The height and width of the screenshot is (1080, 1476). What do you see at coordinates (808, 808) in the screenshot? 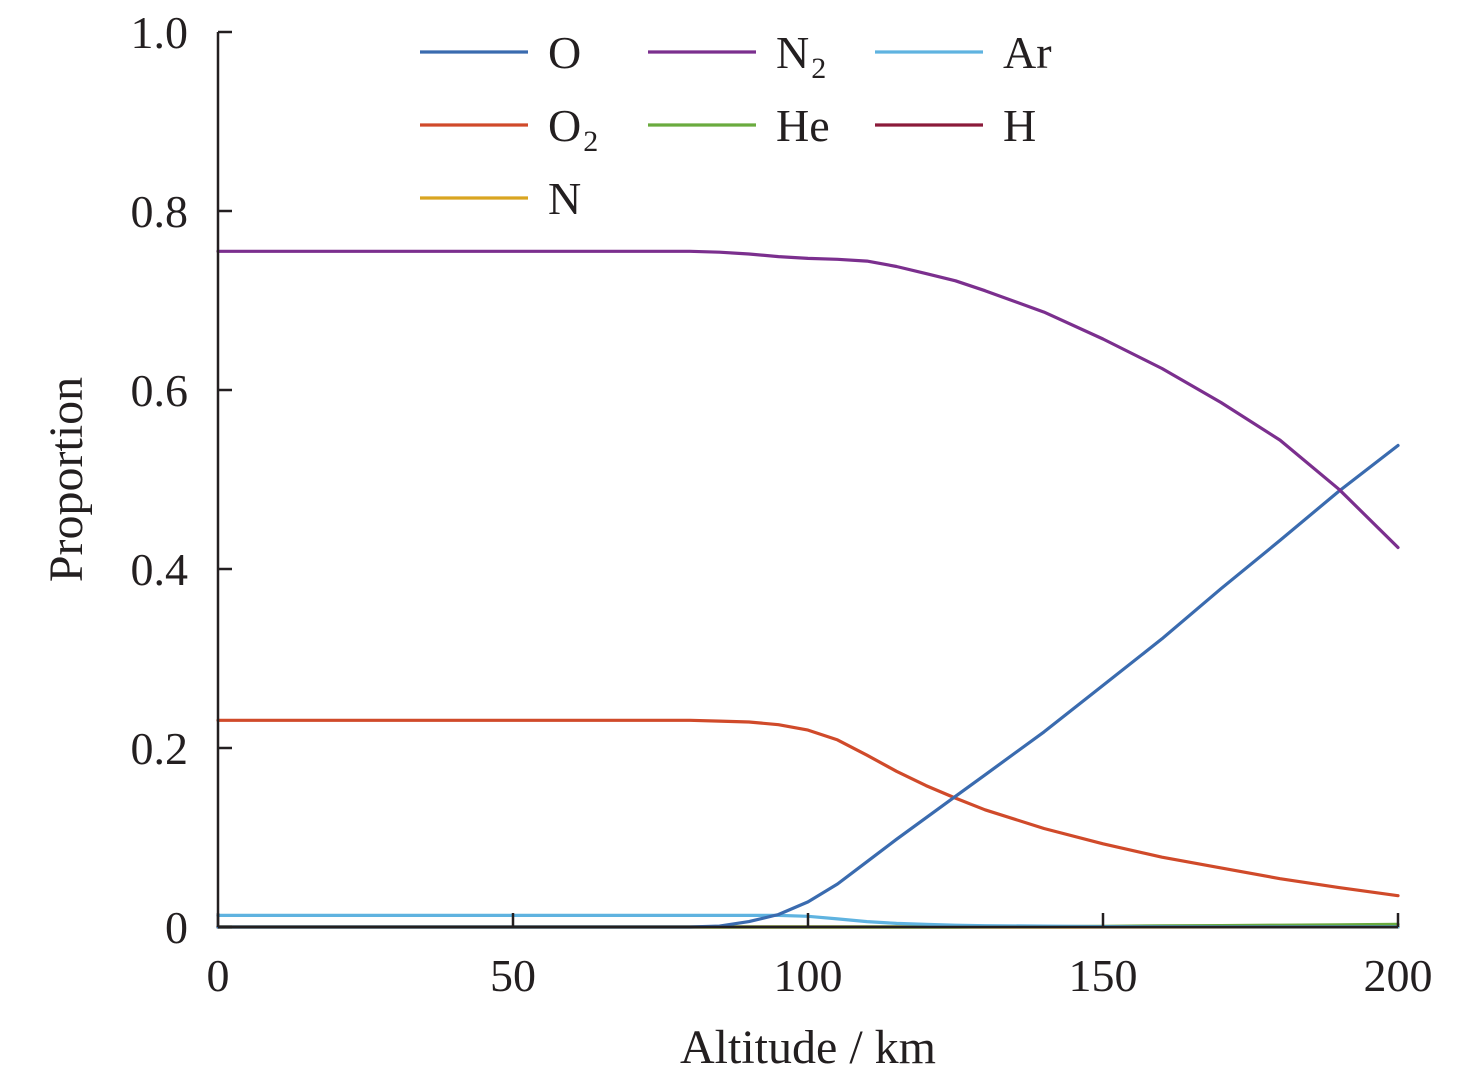
I see `series-line-o2` at bounding box center [808, 808].